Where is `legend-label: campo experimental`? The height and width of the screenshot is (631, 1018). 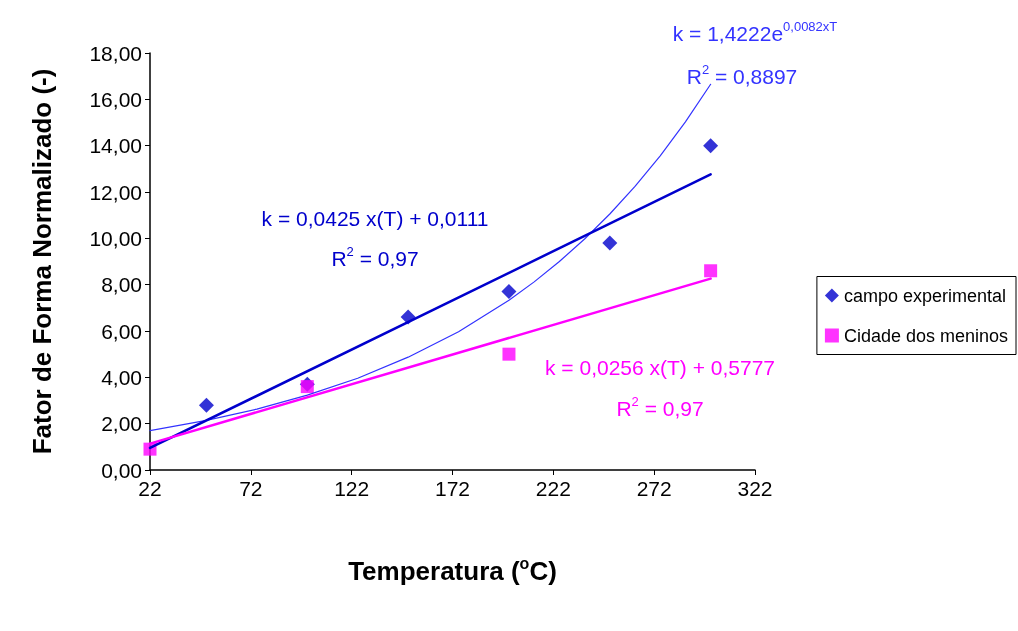
legend-label: campo experimental is located at coordinates (924, 295).